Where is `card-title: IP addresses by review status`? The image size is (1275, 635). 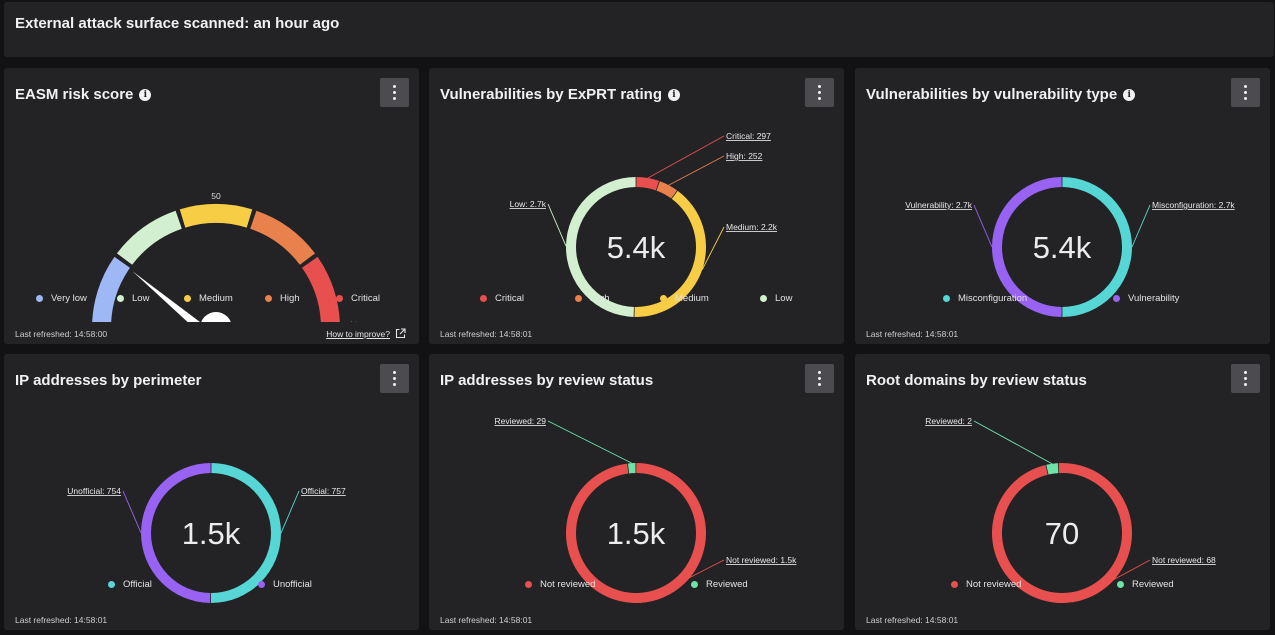
card-title: IP addresses by review status is located at coordinates (546, 380).